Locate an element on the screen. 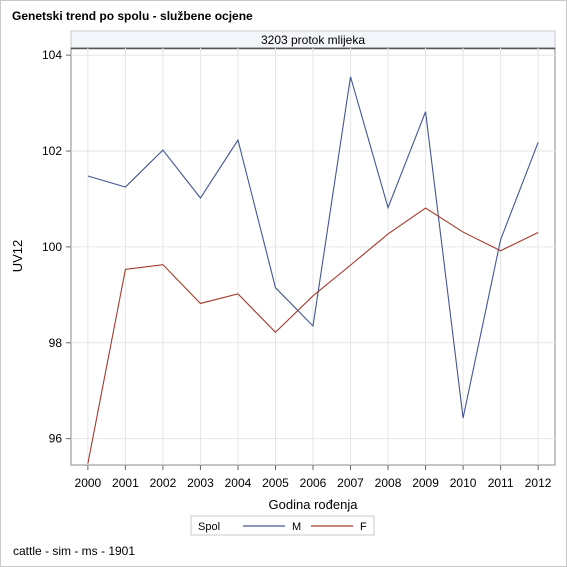 The image size is (567, 567). x-axis-label: Godina rođenja is located at coordinates (314, 504).